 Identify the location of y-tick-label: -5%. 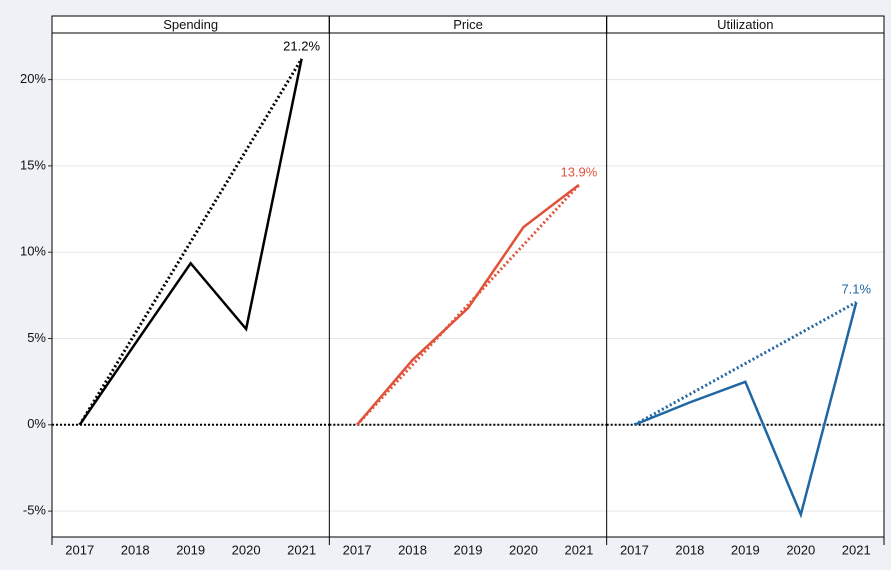
(35, 510).